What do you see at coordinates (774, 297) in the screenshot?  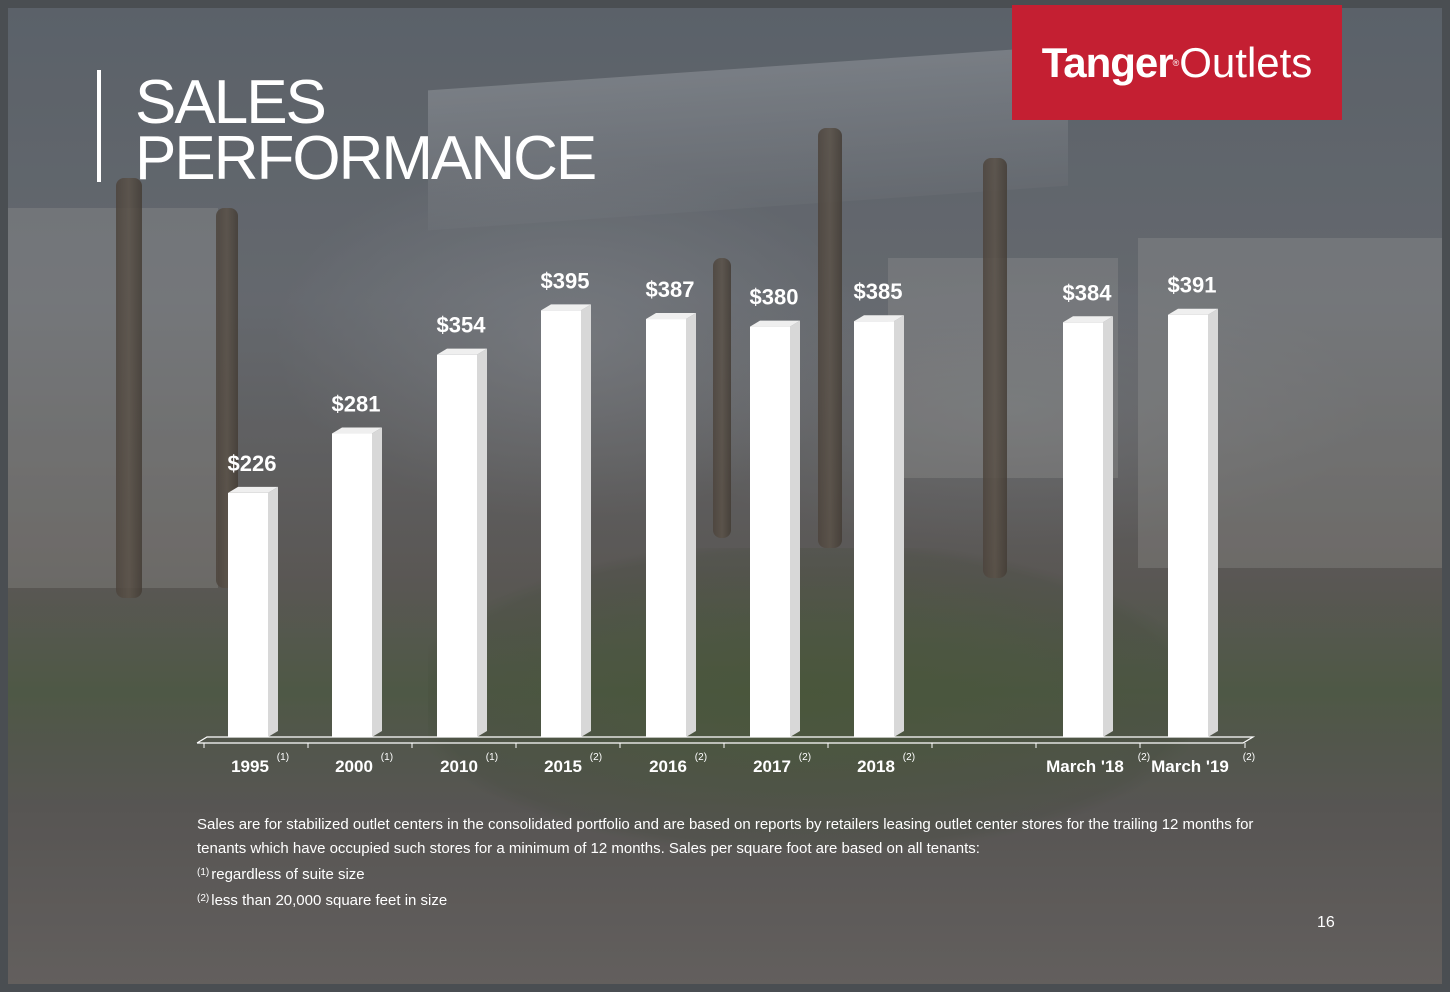 I see `bar-value-label: $380` at bounding box center [774, 297].